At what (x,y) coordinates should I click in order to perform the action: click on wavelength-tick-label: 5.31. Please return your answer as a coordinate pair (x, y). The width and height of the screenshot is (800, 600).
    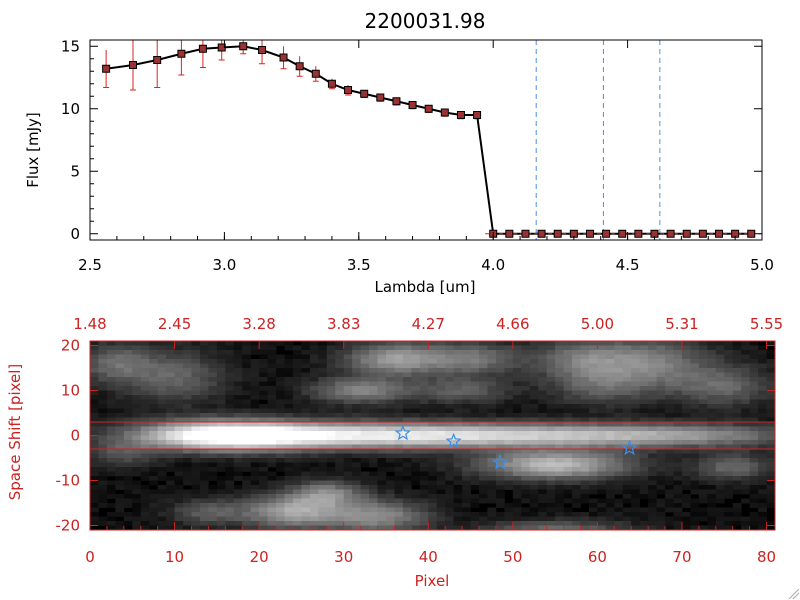
    Looking at the image, I should click on (681, 324).